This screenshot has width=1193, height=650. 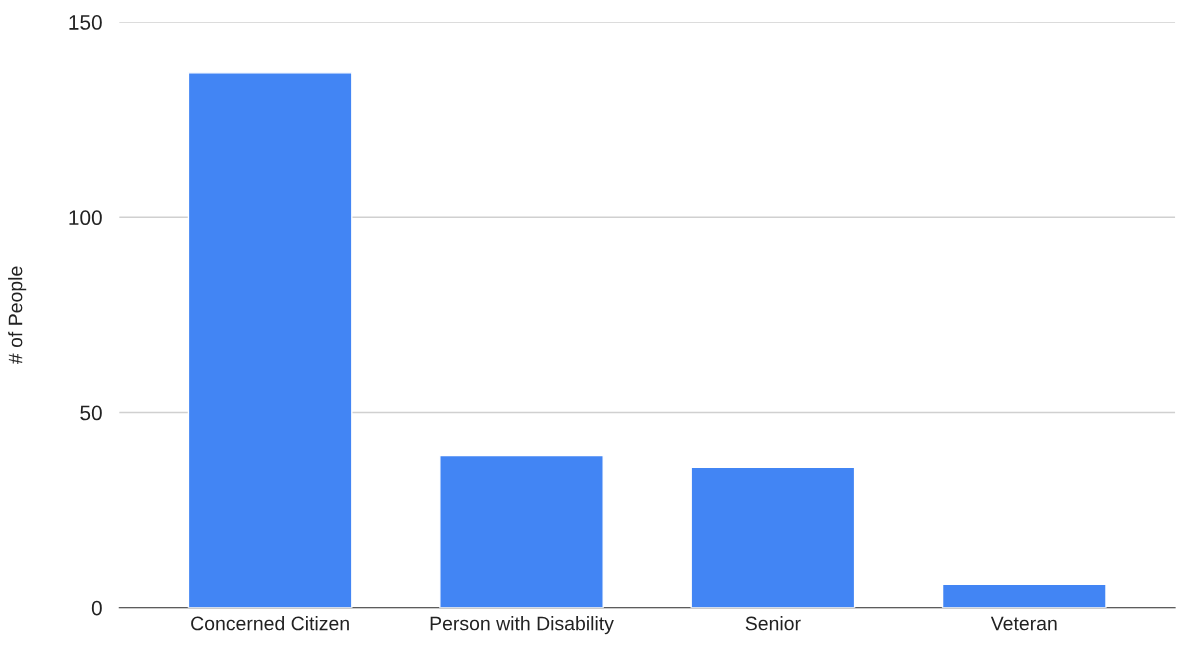 I want to click on y-tick-label: 0, so click(x=96, y=608).